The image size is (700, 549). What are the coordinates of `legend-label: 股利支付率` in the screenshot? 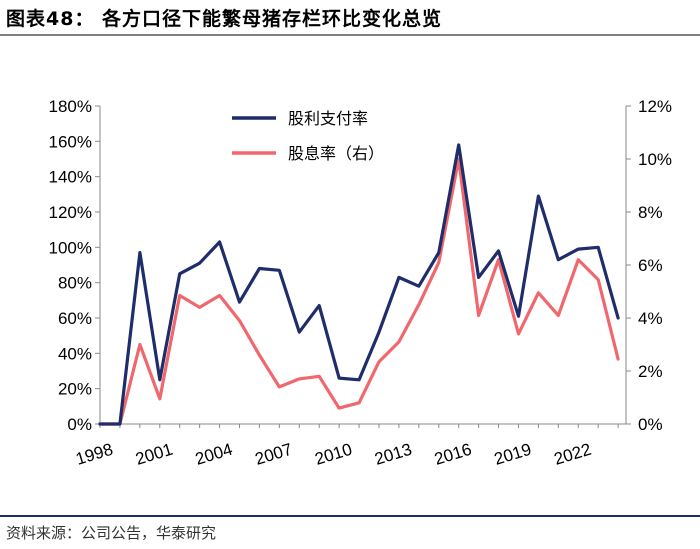 It's located at (328, 118).